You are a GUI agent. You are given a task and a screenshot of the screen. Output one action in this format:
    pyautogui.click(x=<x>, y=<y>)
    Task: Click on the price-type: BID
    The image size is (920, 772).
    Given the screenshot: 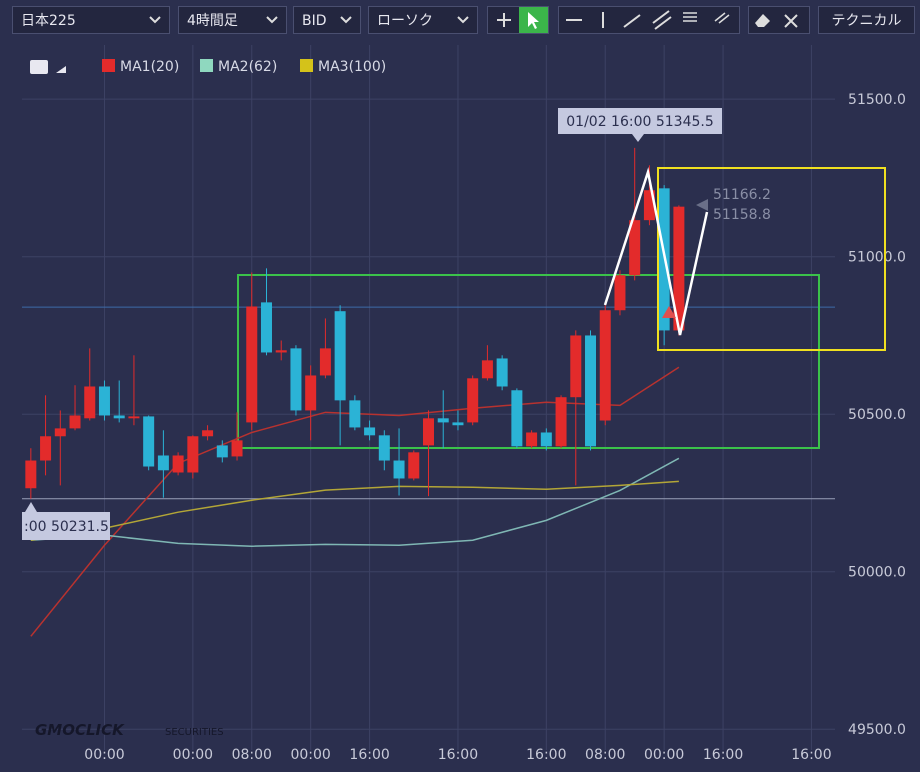 What is the action you would take?
    pyautogui.click(x=314, y=21)
    